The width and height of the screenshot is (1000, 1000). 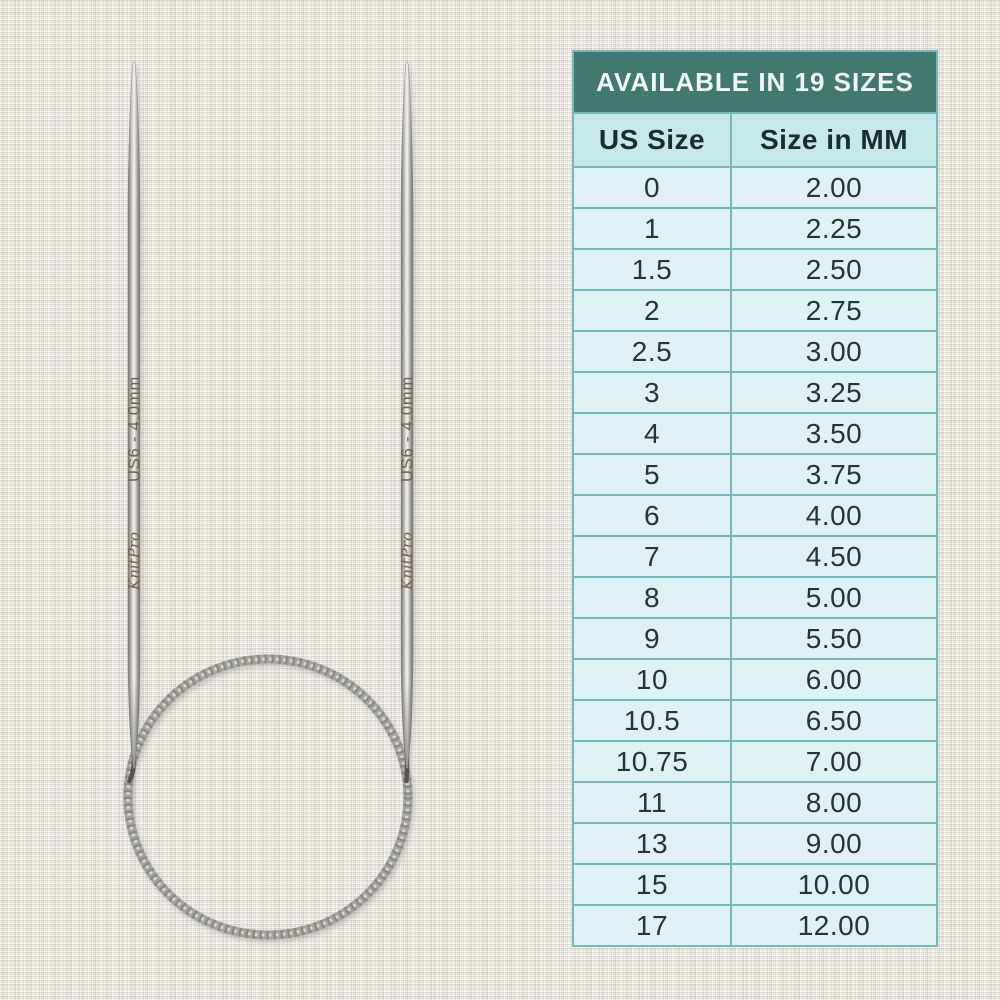 What do you see at coordinates (652, 392) in the screenshot?
I see `table-cell-us: 3` at bounding box center [652, 392].